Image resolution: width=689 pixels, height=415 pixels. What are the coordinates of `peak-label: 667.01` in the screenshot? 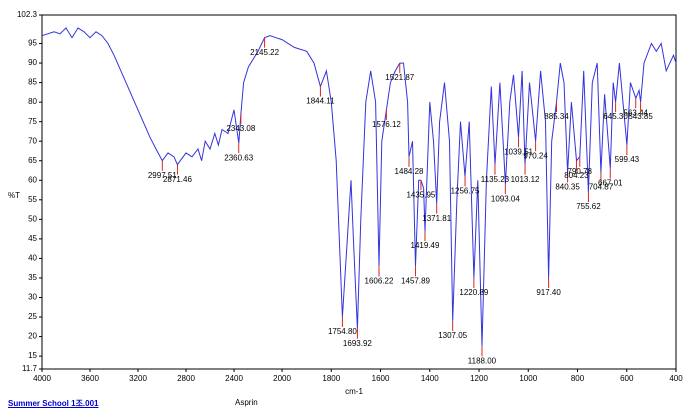 It's located at (610, 183).